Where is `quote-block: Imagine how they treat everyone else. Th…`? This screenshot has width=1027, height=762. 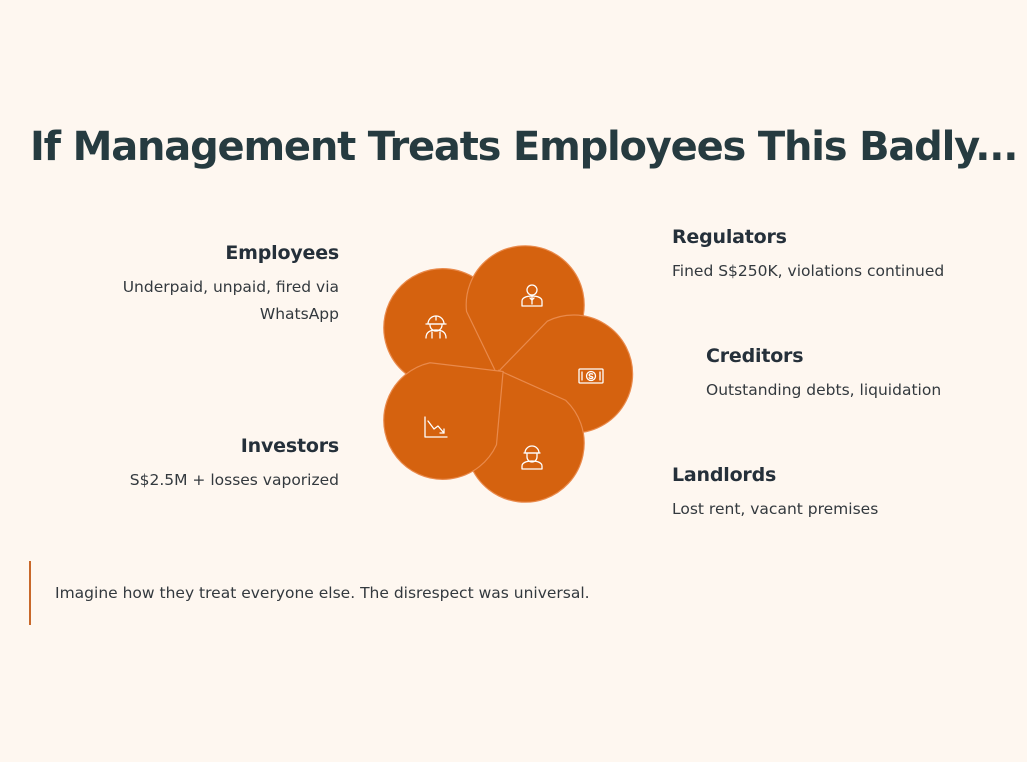 quote-block: Imagine how they treat everyone else. Th… is located at coordinates (309, 593).